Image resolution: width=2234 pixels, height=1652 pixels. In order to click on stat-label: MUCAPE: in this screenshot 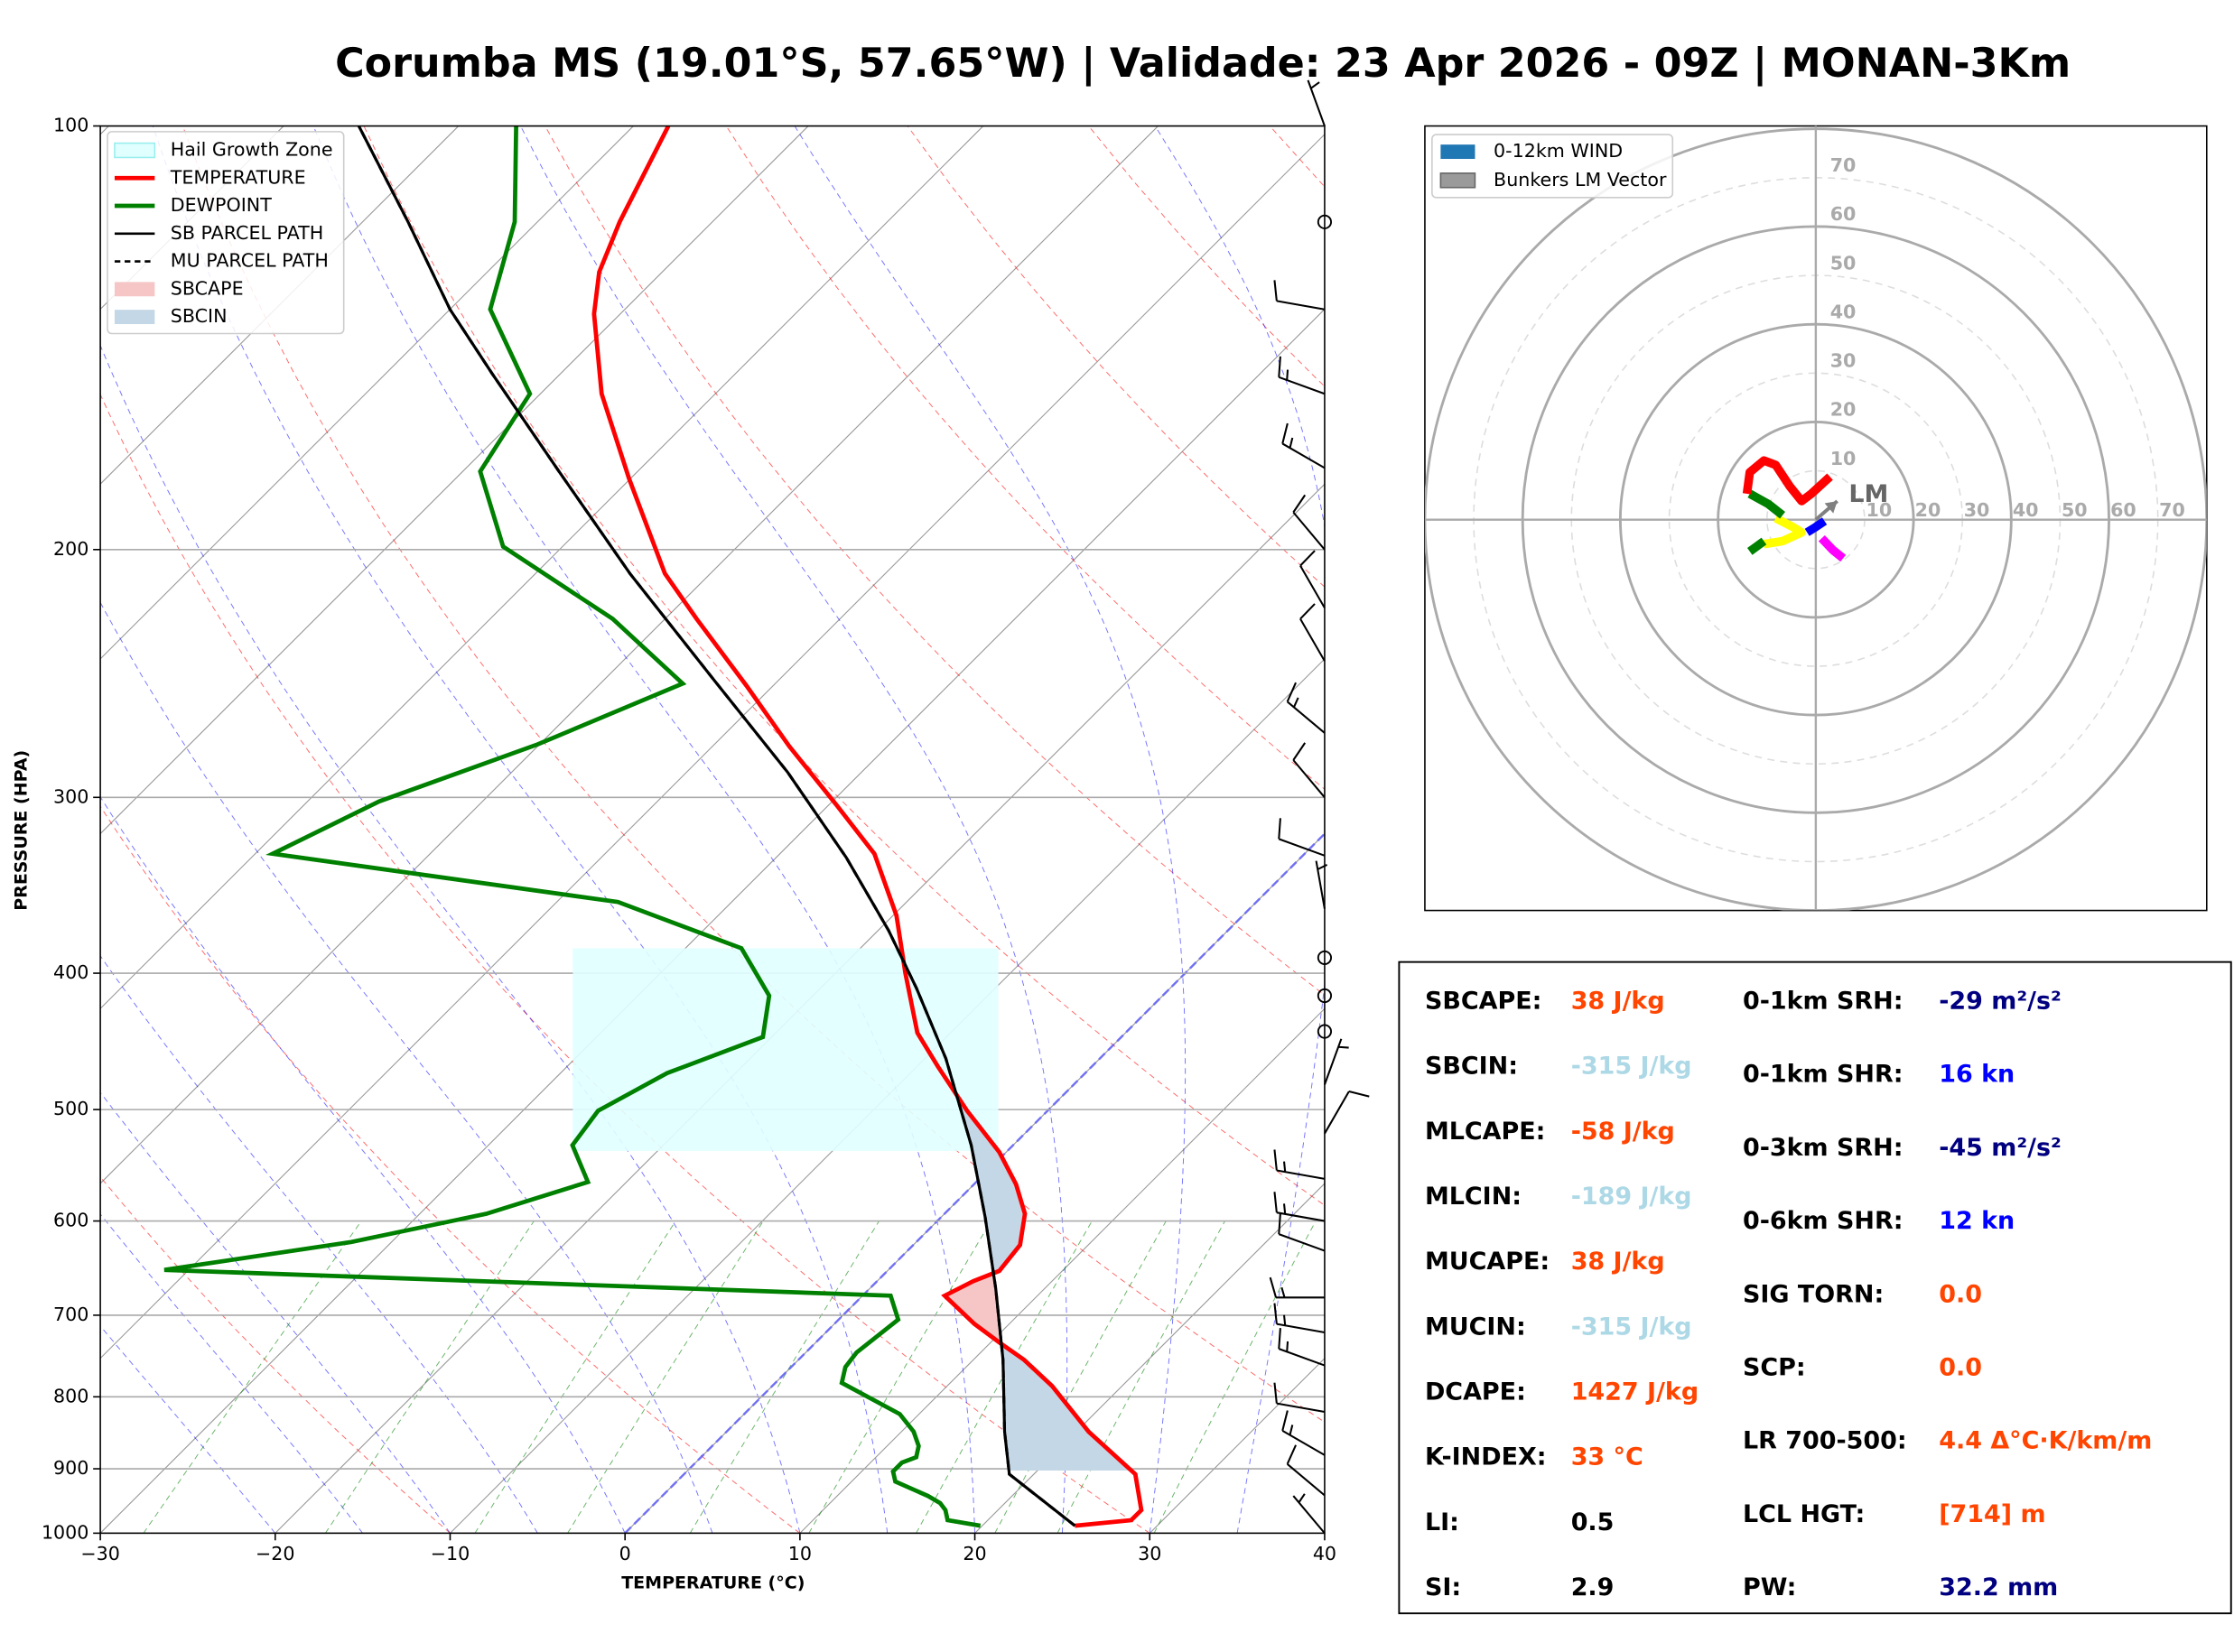, I will do `click(1487, 1262)`.